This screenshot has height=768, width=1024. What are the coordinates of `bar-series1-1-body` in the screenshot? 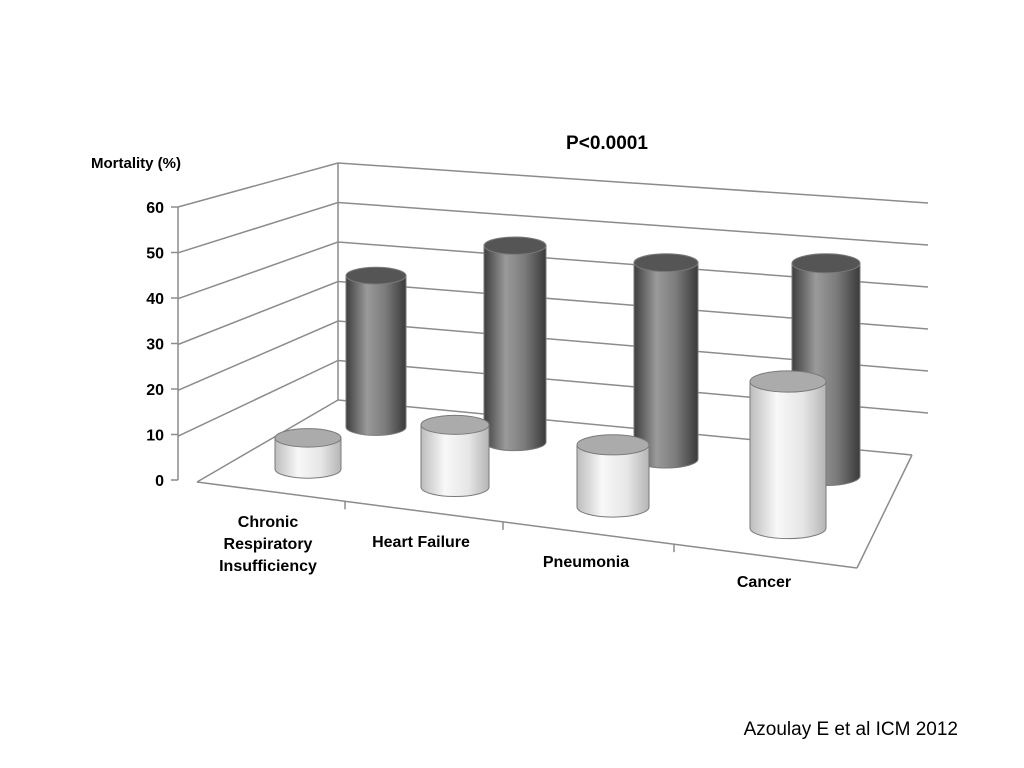 It's located at (308, 458).